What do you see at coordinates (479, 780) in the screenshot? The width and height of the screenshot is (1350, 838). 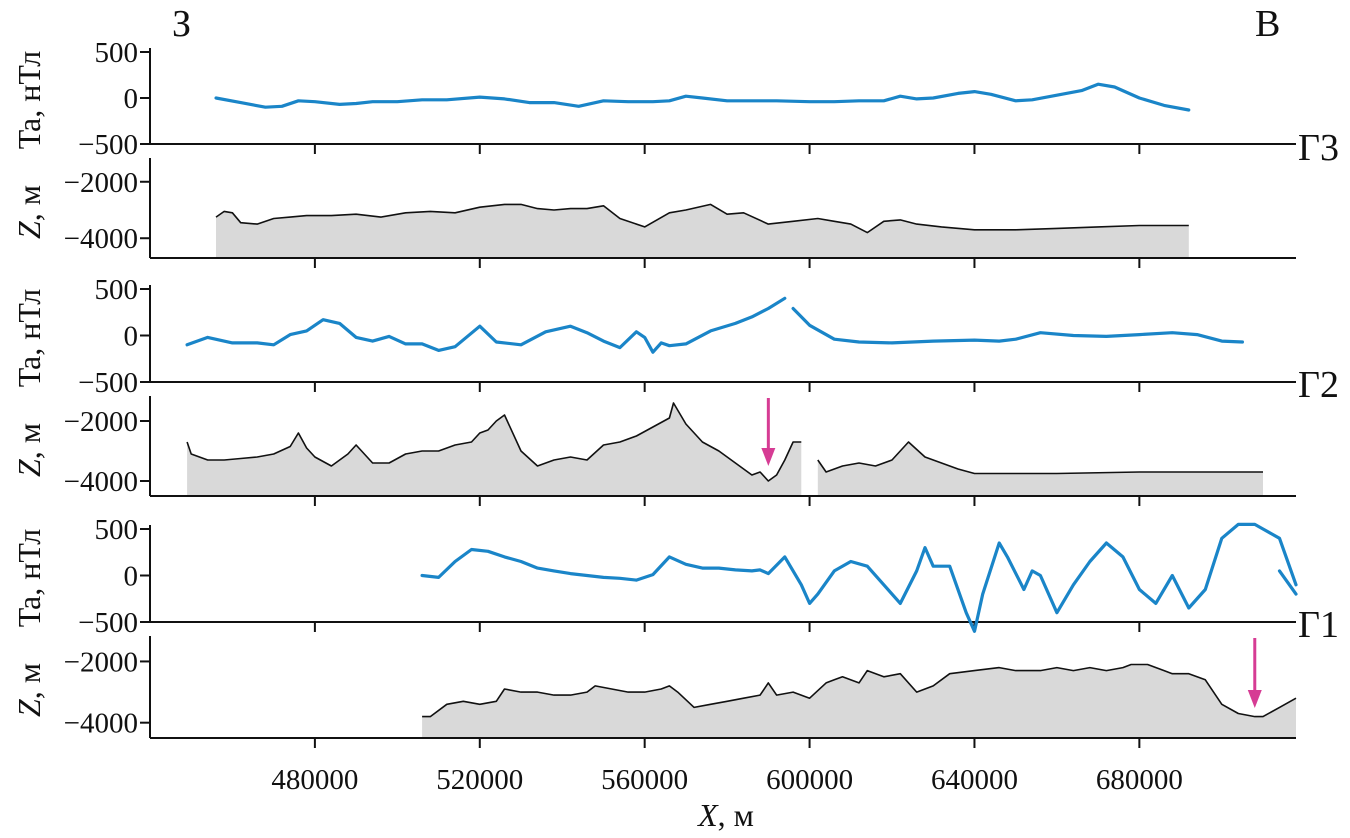 I see `x-tick-label: 520000` at bounding box center [479, 780].